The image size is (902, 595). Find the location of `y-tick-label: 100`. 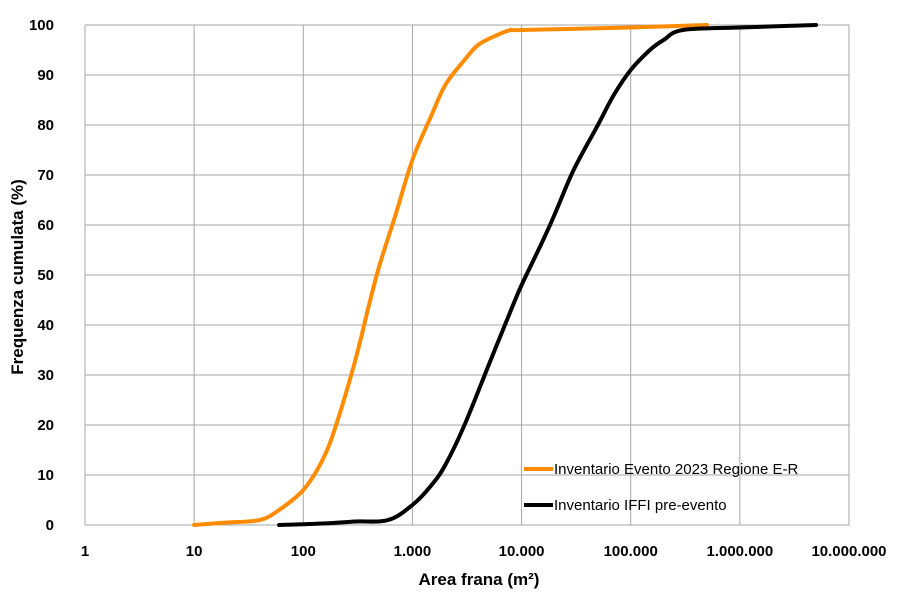

y-tick-label: 100 is located at coordinates (41, 25).